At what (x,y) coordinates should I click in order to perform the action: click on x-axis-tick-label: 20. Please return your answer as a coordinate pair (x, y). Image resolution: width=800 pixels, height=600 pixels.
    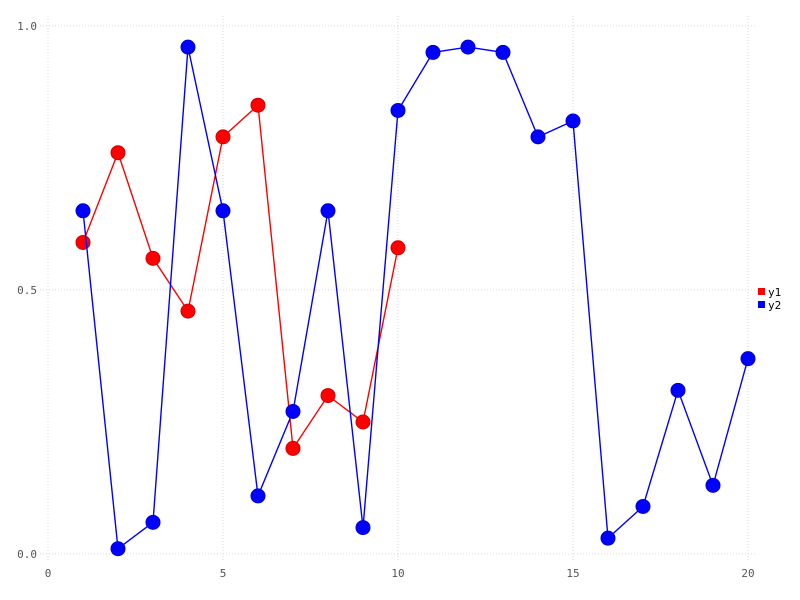
    Looking at the image, I should click on (747, 573).